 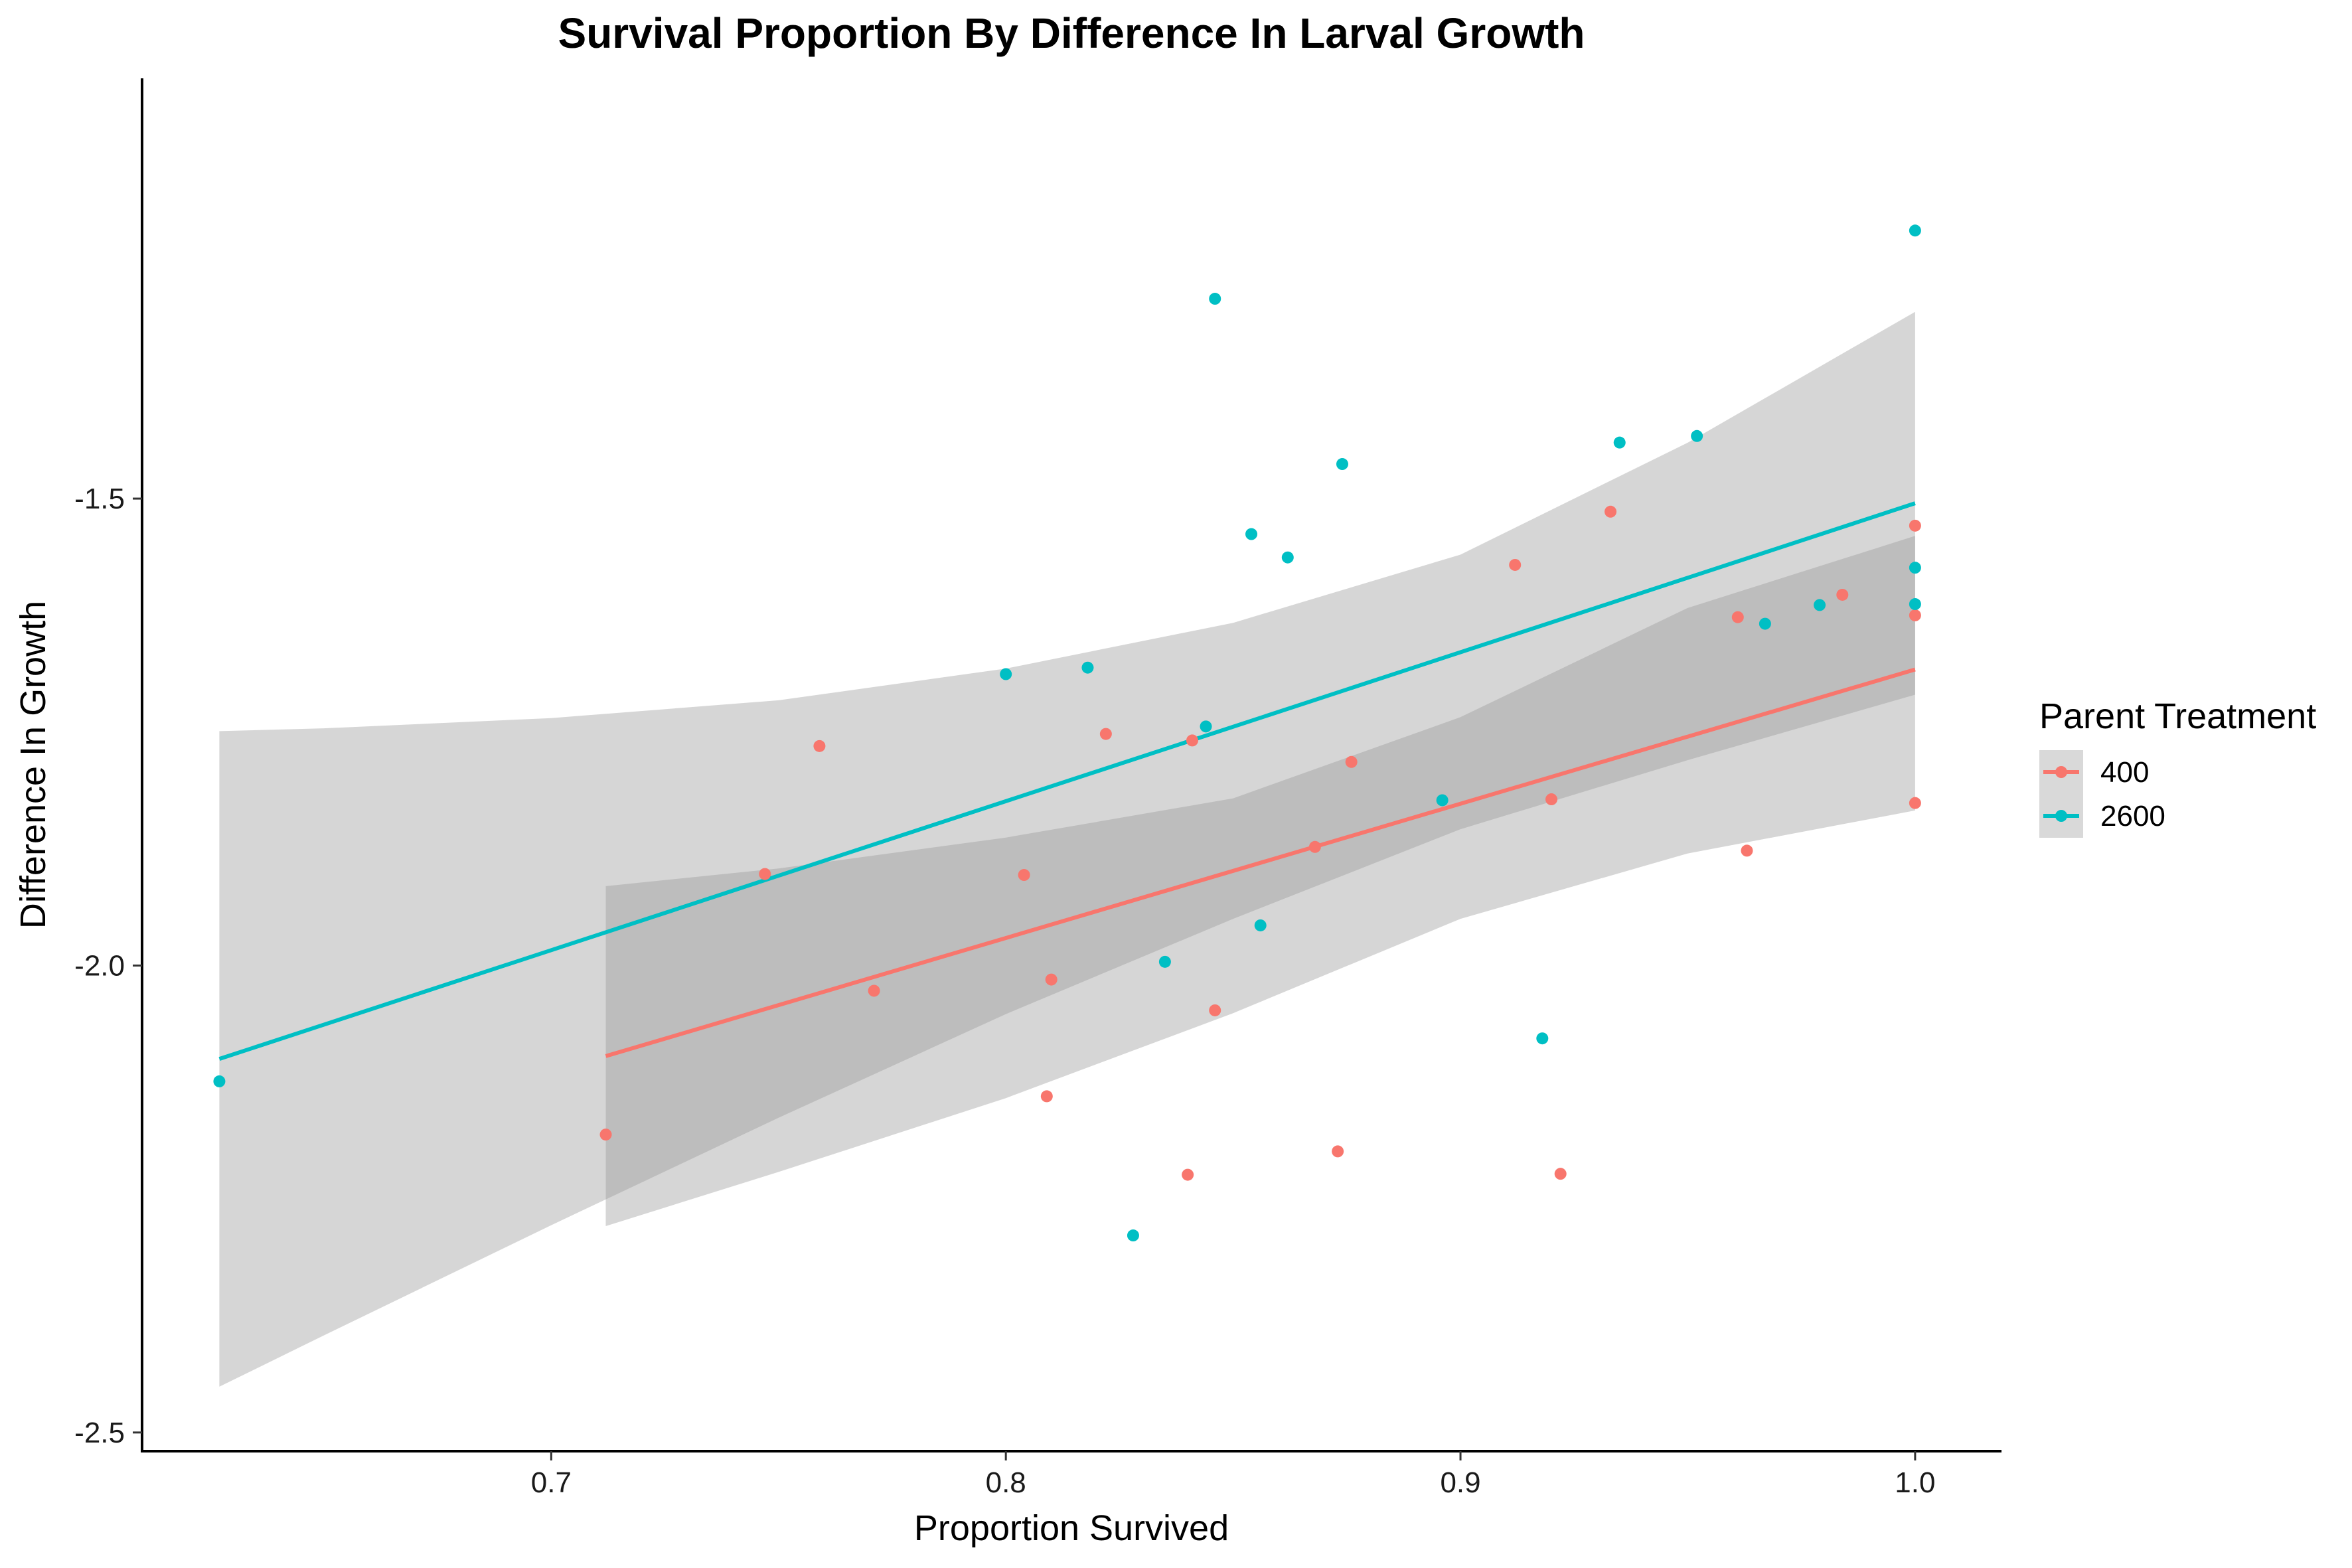 What do you see at coordinates (2124, 772) in the screenshot?
I see `legend-label-400: 400` at bounding box center [2124, 772].